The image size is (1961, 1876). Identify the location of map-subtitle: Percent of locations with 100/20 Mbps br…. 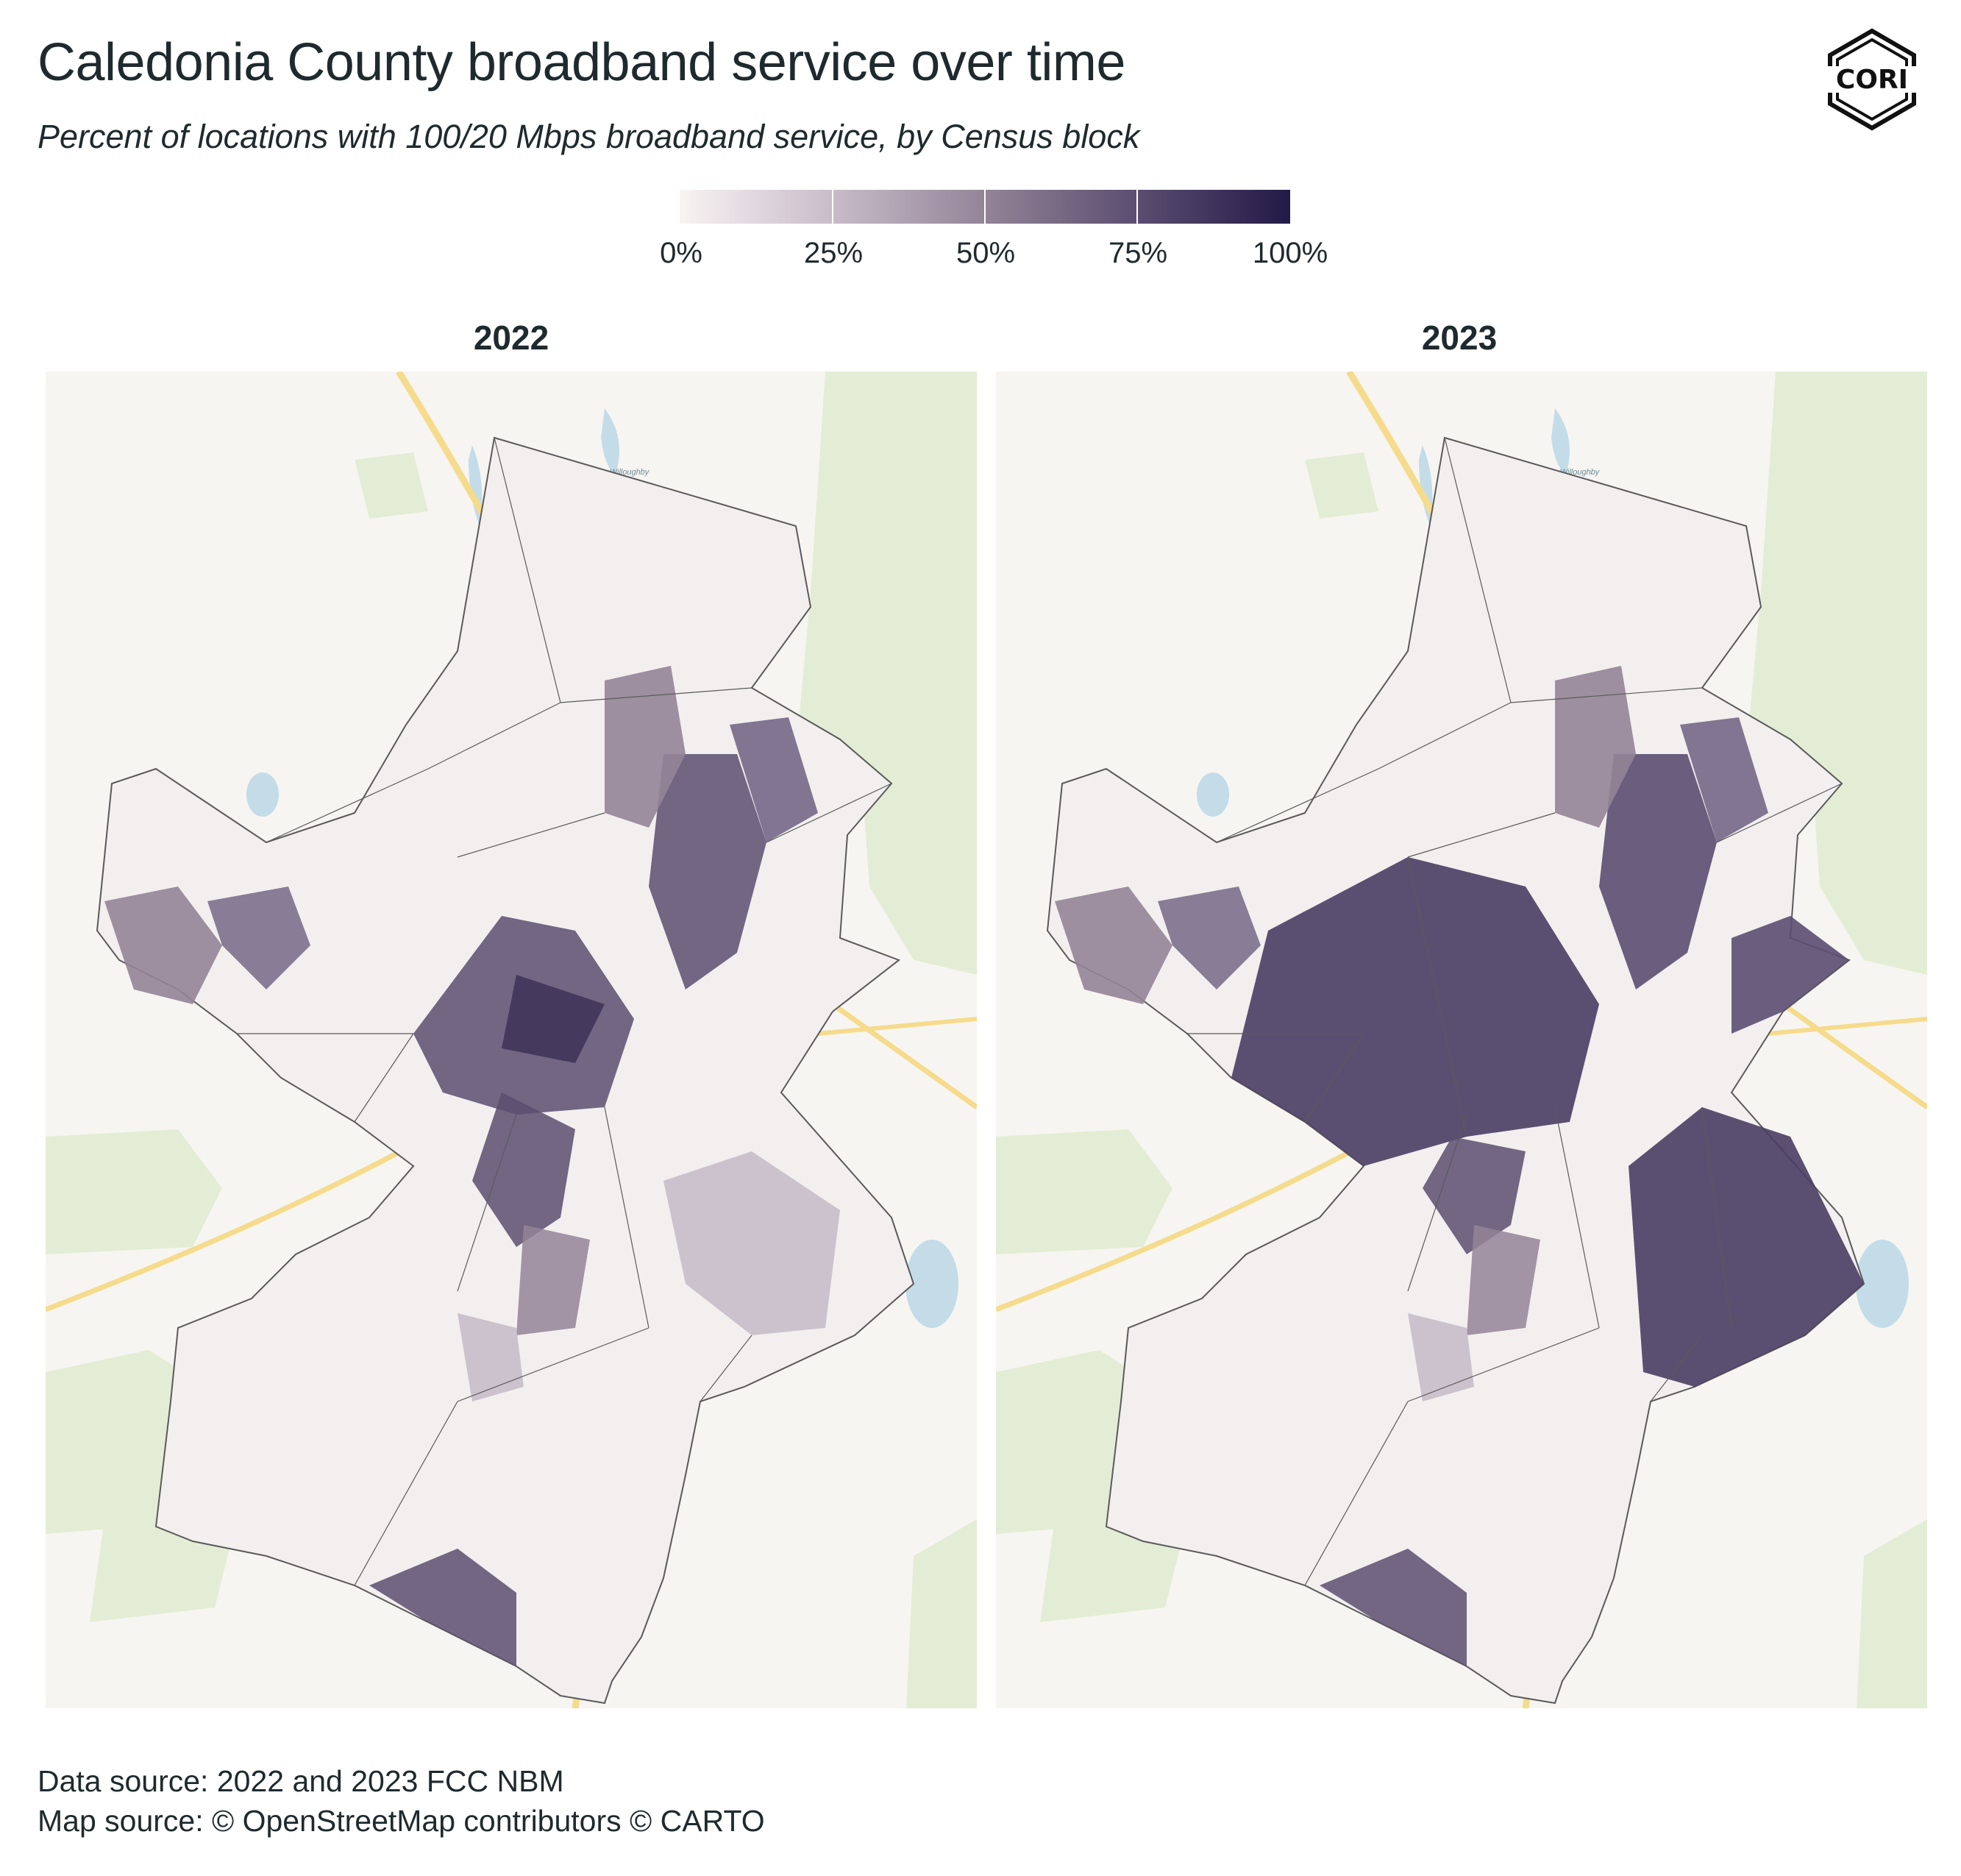
(589, 136).